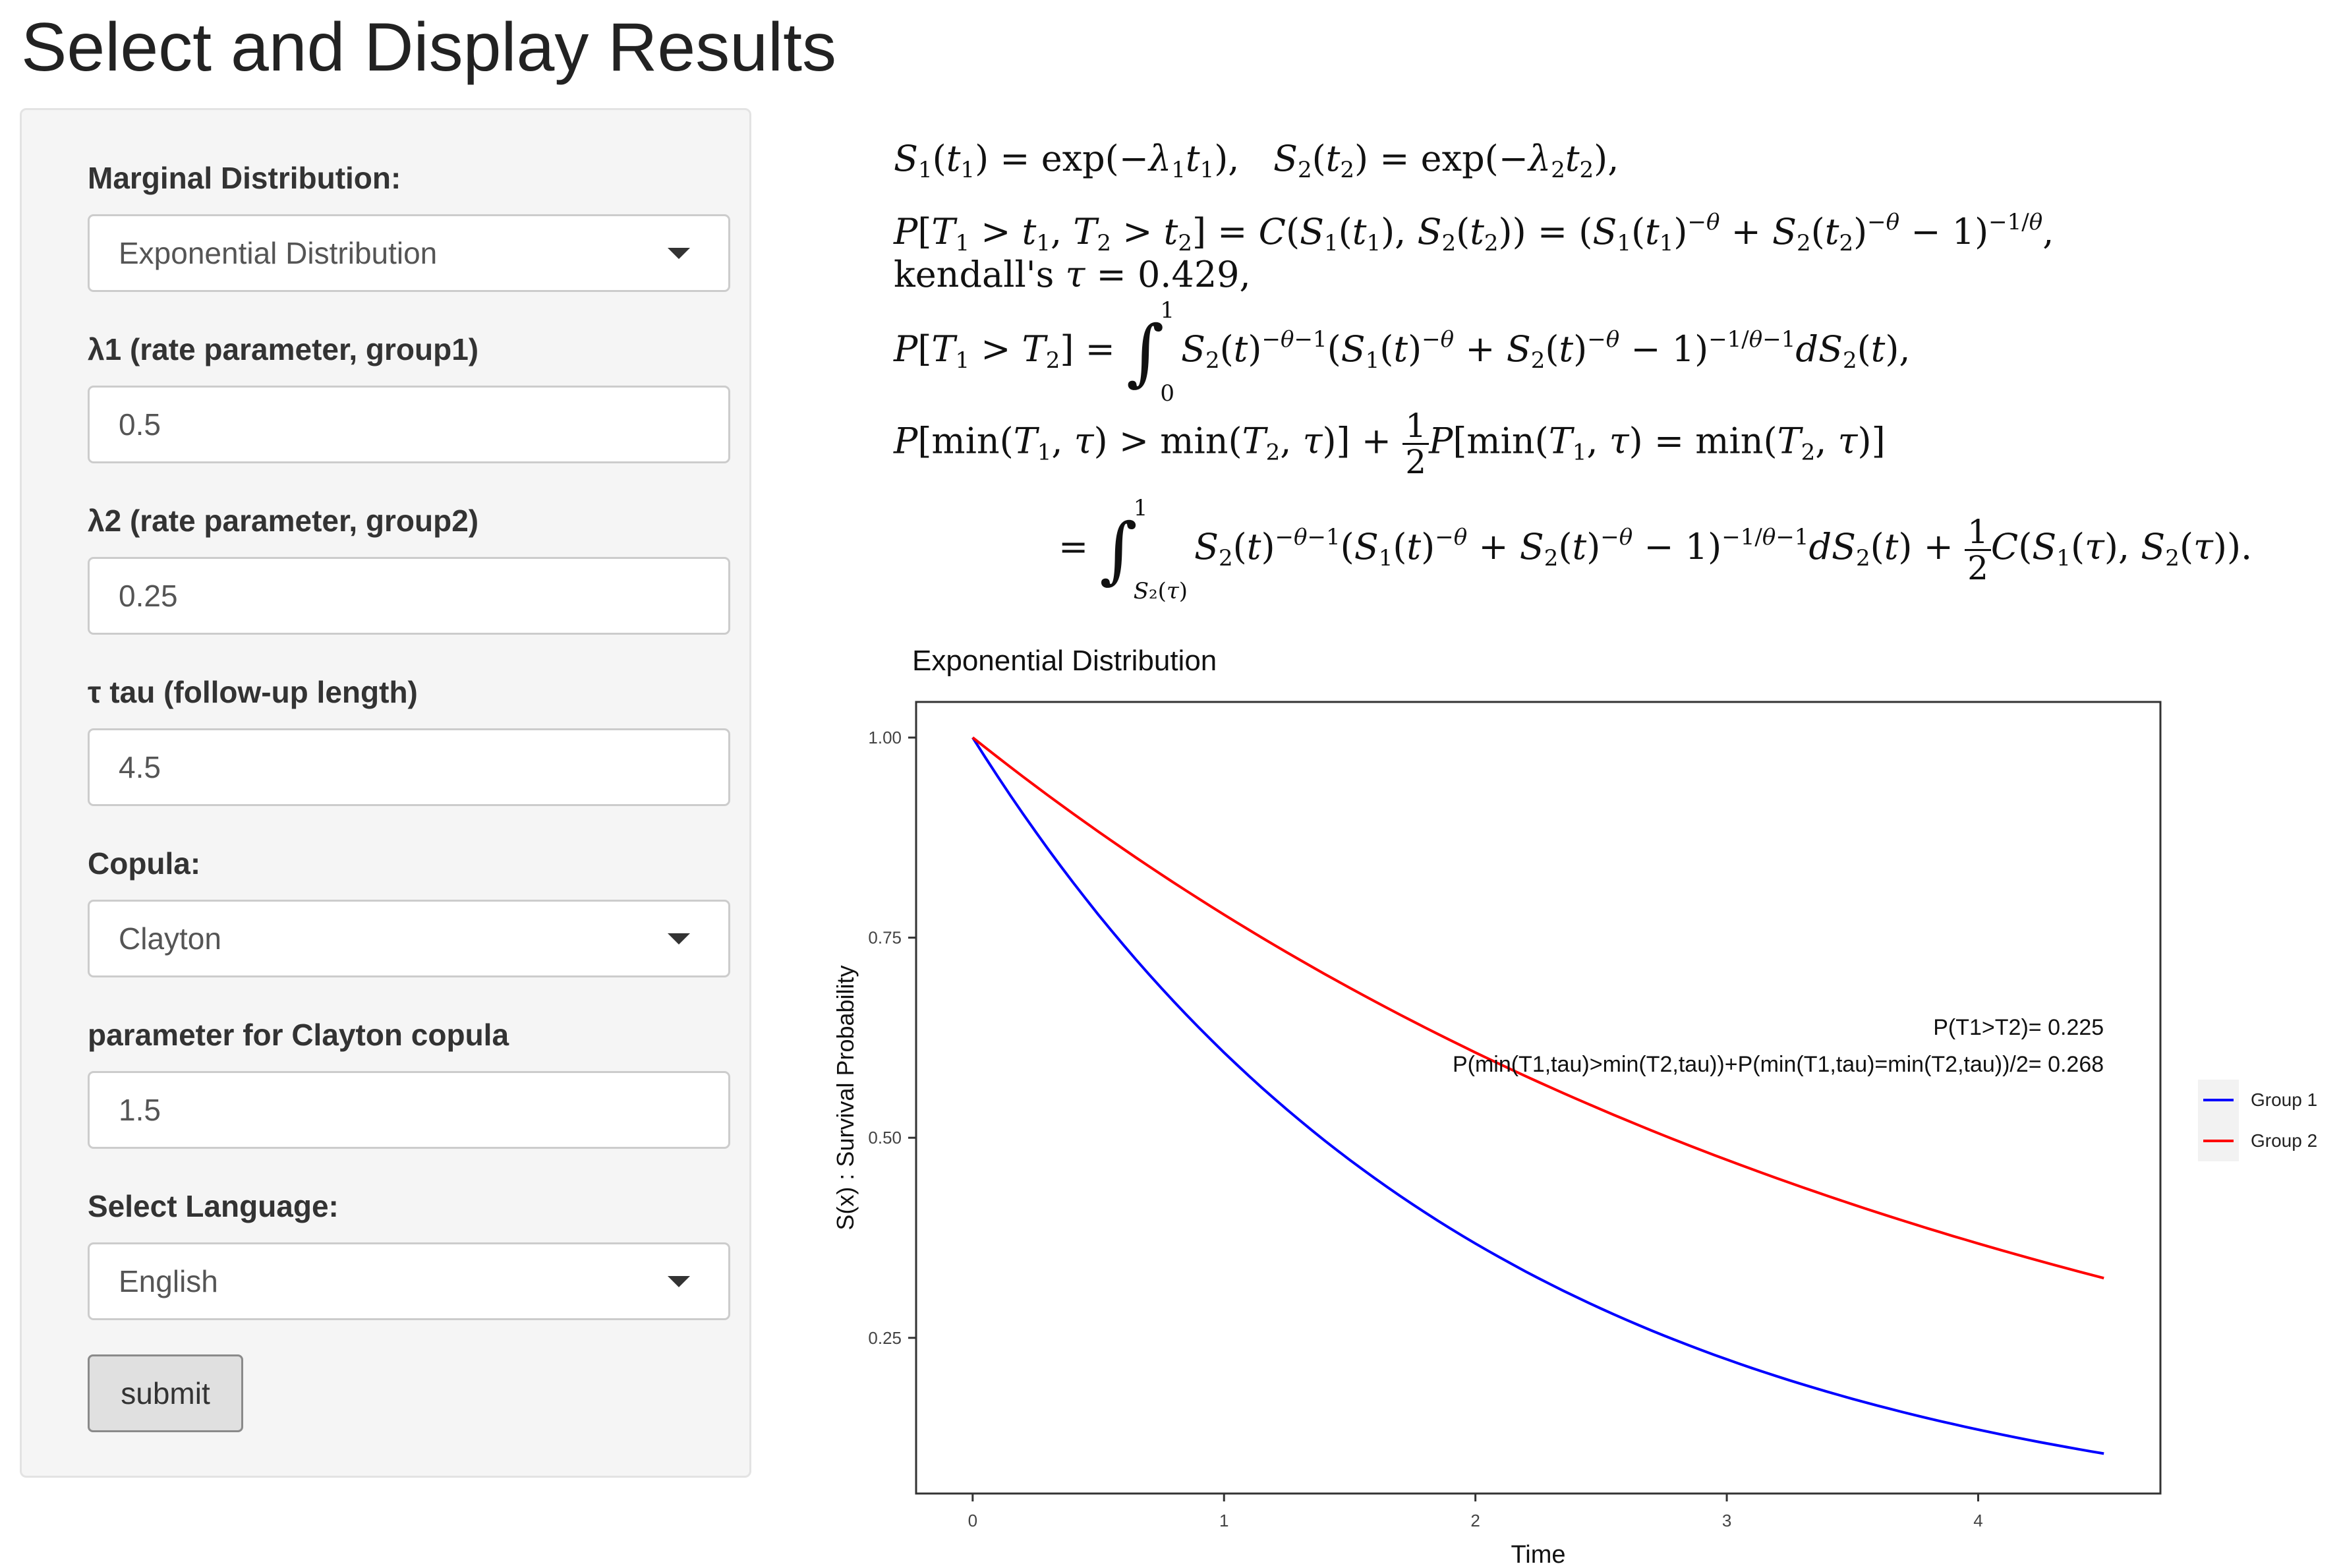 The height and width of the screenshot is (1568, 2341). Describe the element at coordinates (885, 938) in the screenshot. I see `y-tick-label: 0.75` at that location.